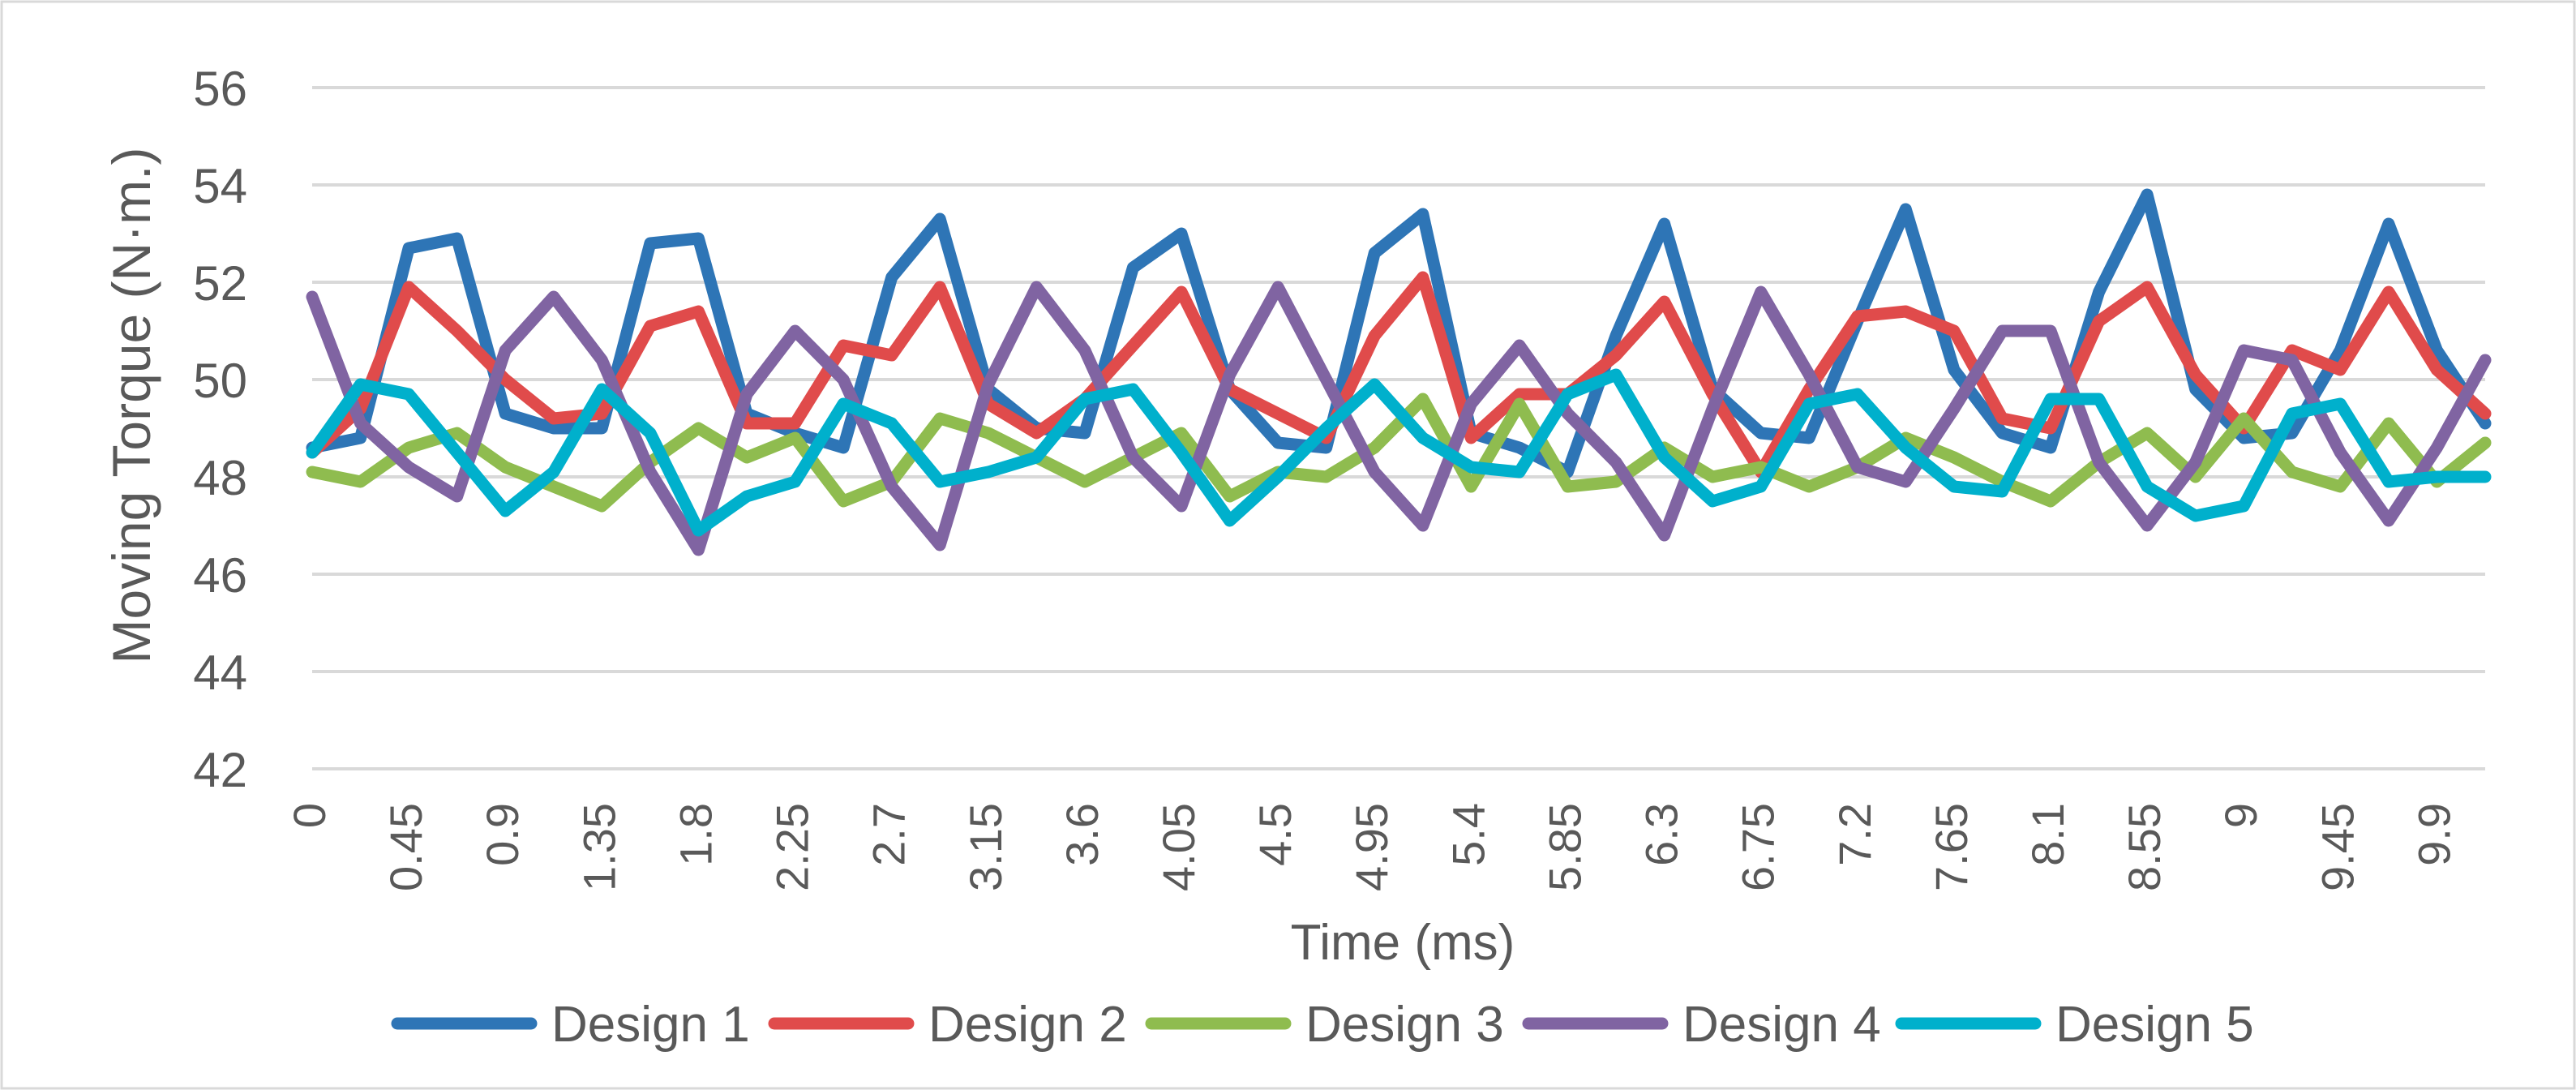  Describe the element at coordinates (220, 429) in the screenshot. I see `y-axis-tick-labels: 42 44 46 48 50 52 54 56` at that location.